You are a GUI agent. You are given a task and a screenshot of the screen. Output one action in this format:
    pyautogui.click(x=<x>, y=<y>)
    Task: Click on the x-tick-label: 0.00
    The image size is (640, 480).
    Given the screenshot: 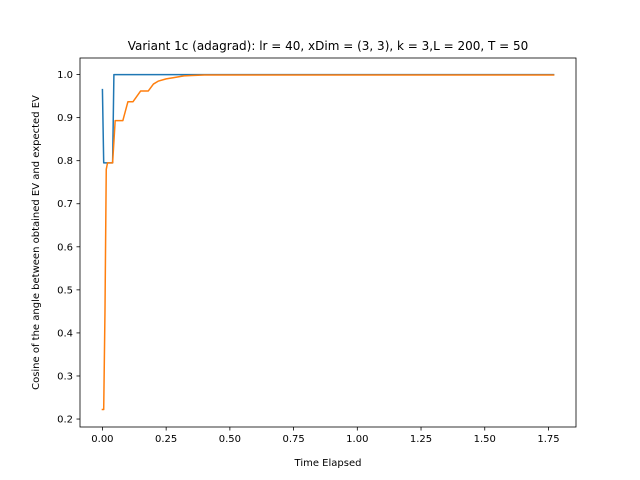 What is the action you would take?
    pyautogui.click(x=102, y=439)
    